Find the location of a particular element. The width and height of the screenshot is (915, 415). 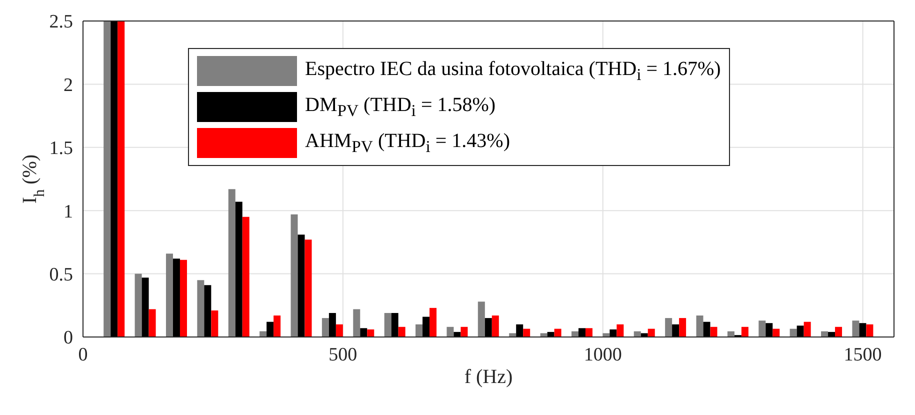

y-tick-label: 0.5 is located at coordinates (61, 275).